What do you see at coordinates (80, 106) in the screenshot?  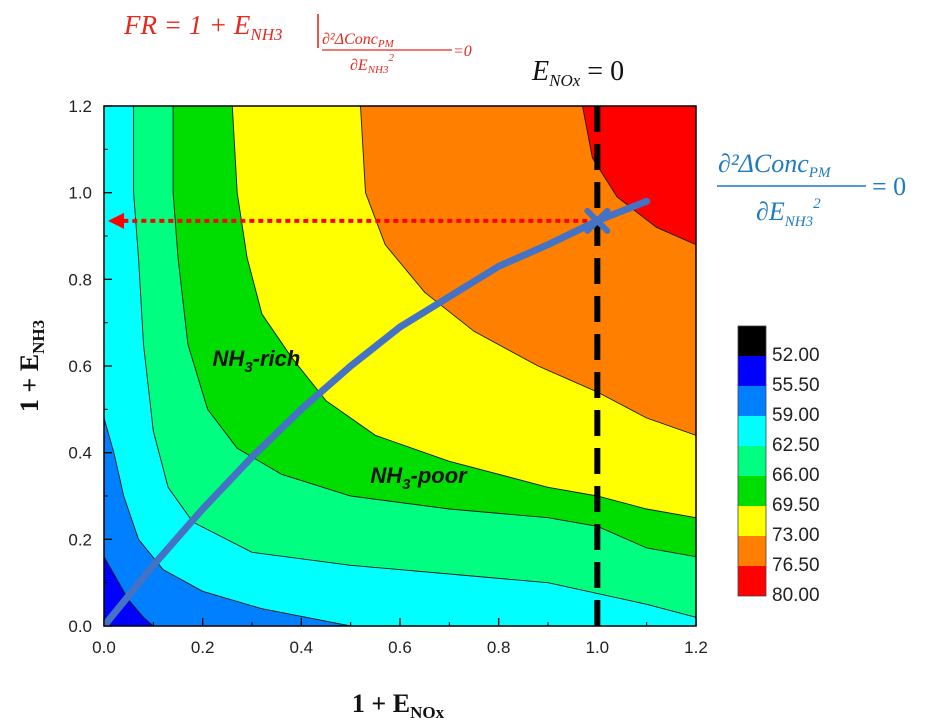 I see `y-tick-label: 1.2` at bounding box center [80, 106].